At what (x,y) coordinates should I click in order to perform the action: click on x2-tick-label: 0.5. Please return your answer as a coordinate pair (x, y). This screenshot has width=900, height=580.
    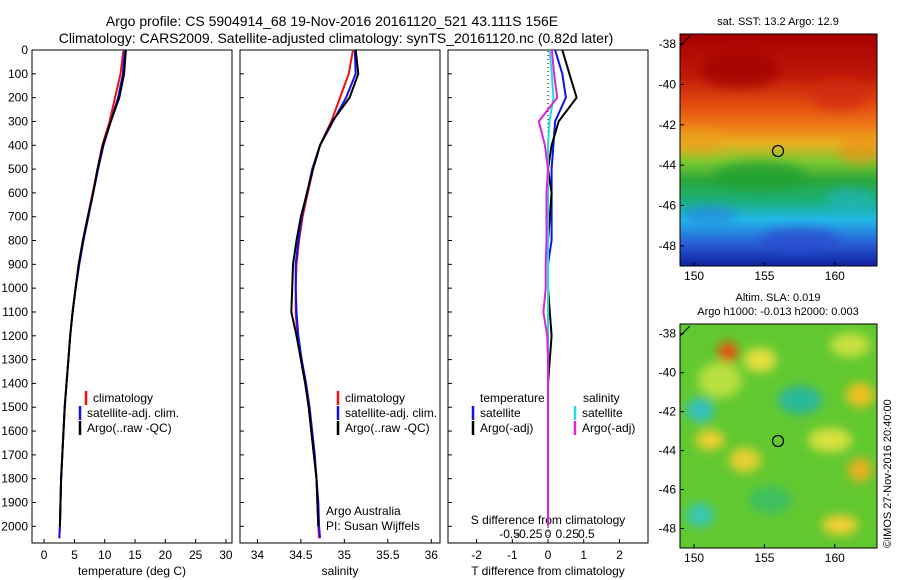
    Looking at the image, I should click on (586, 534).